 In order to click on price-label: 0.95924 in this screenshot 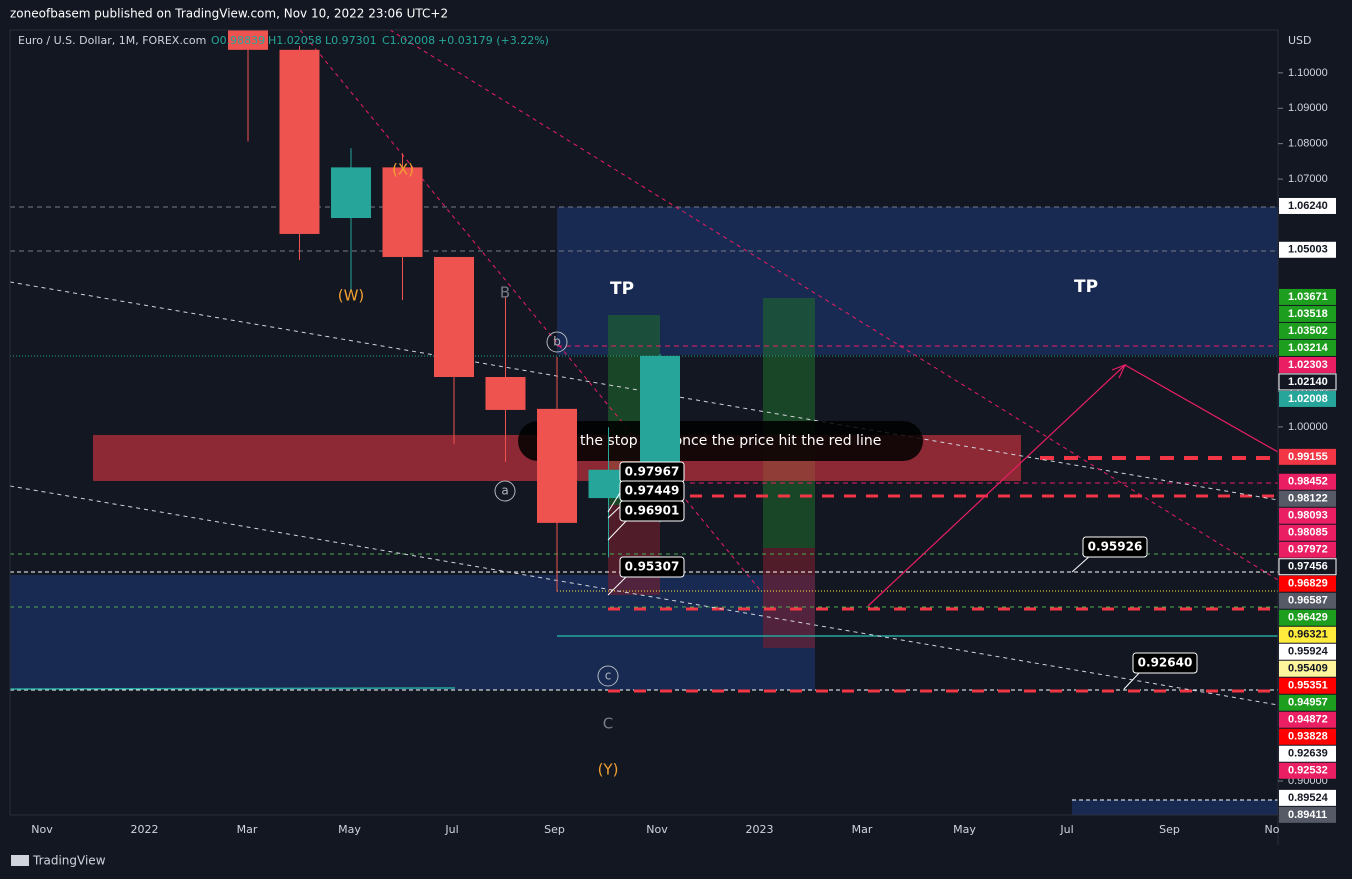, I will do `click(1308, 652)`.